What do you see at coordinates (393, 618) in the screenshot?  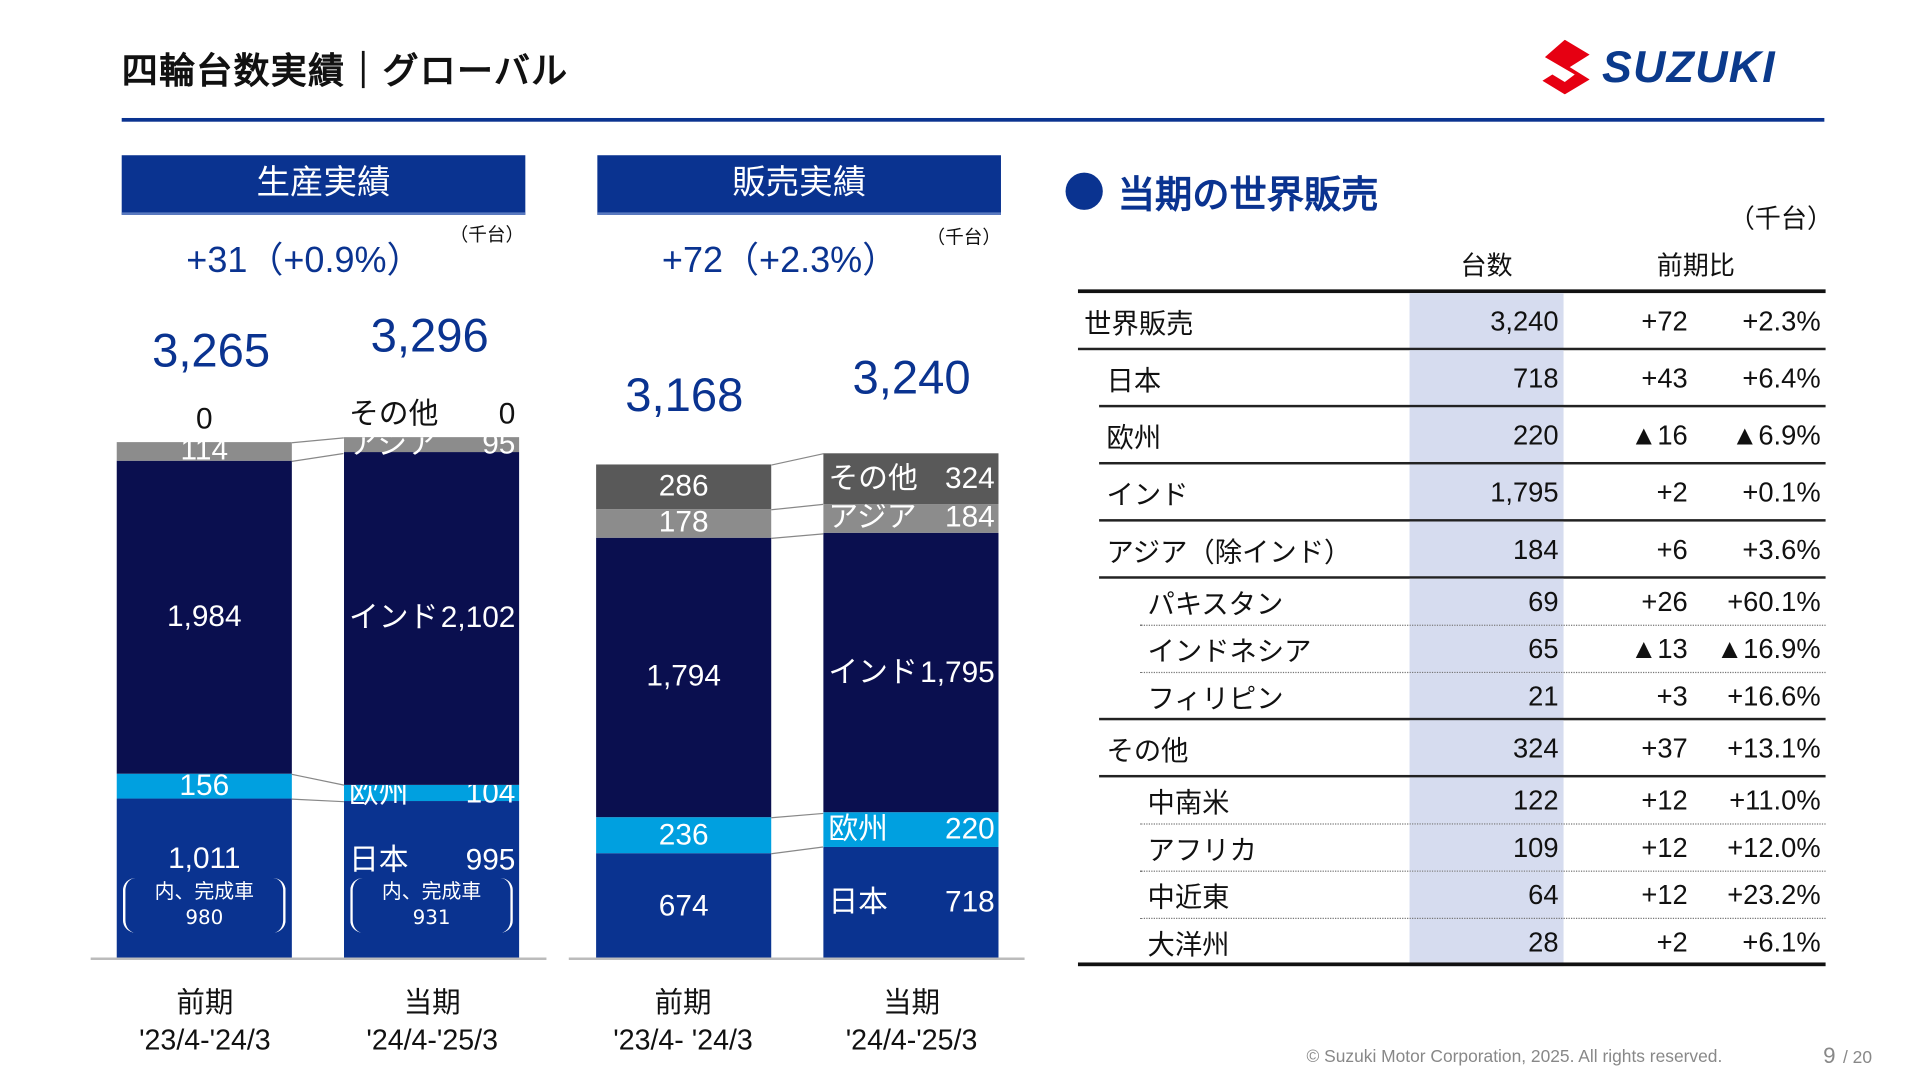 I see `bar-series-label: インド` at bounding box center [393, 618].